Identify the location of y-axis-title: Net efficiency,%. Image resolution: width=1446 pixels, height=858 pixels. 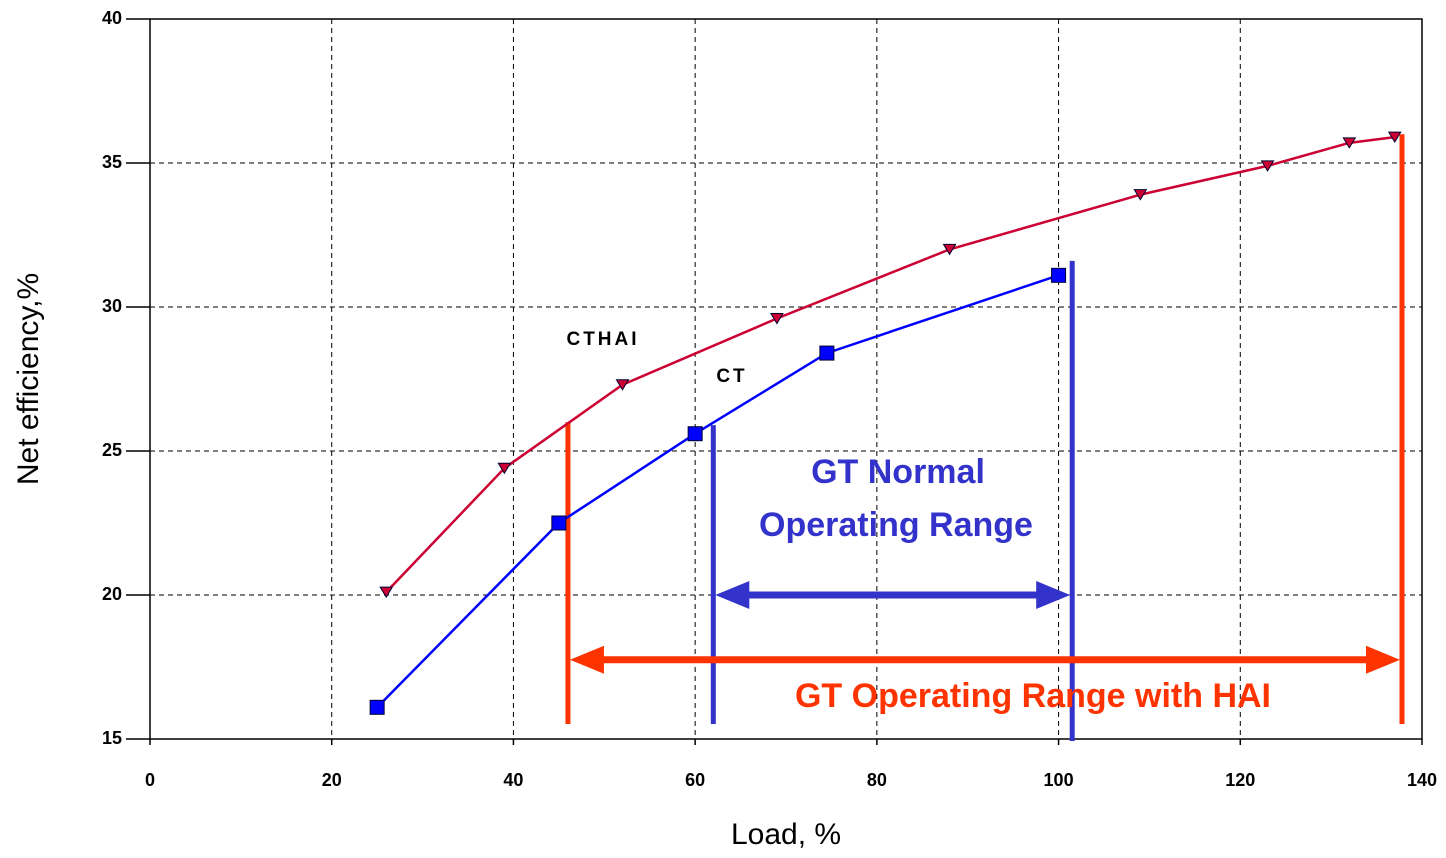
(28, 379).